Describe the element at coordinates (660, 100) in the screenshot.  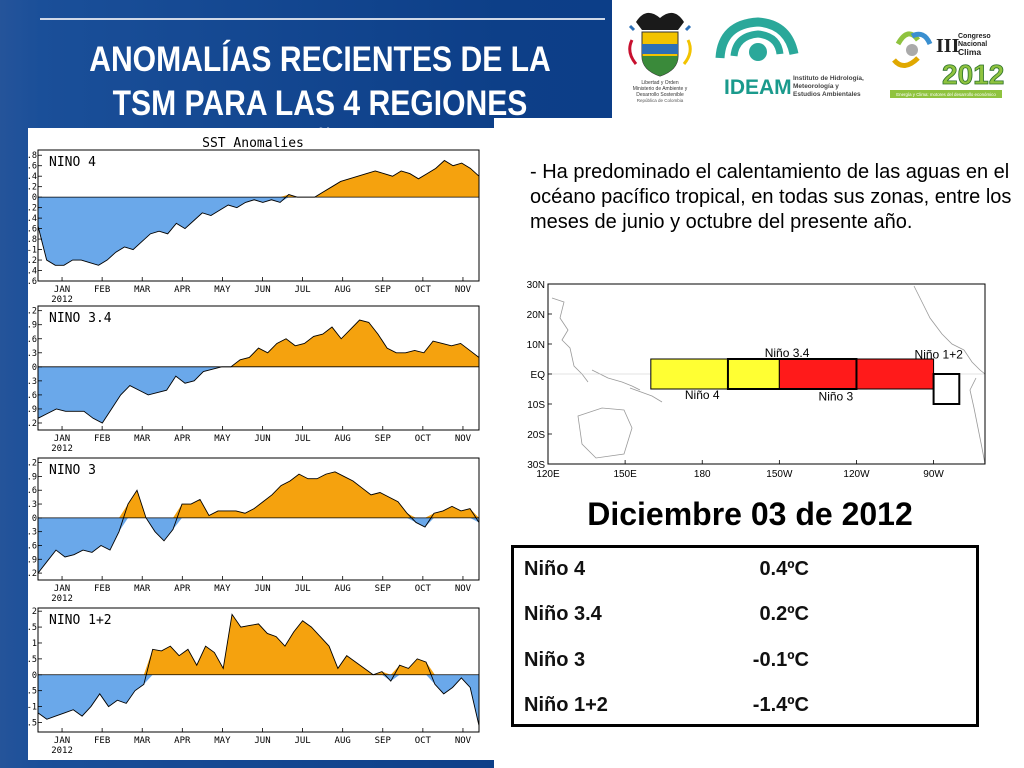
I see `logo-line-4: República de Colombia` at that location.